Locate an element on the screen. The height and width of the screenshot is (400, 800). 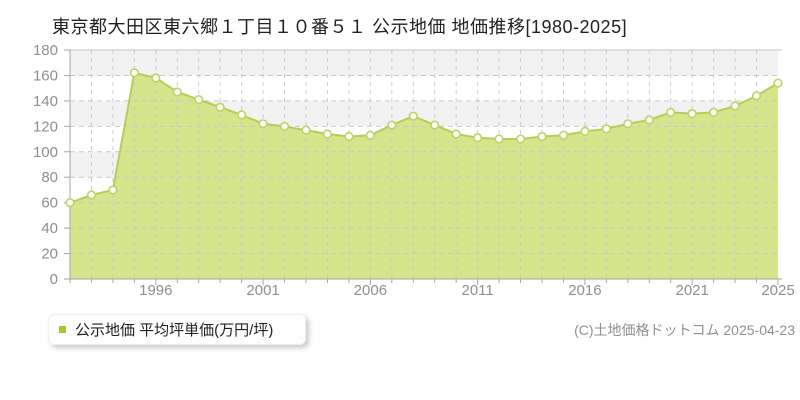
svg-text: 180 is located at coordinates (45, 50).